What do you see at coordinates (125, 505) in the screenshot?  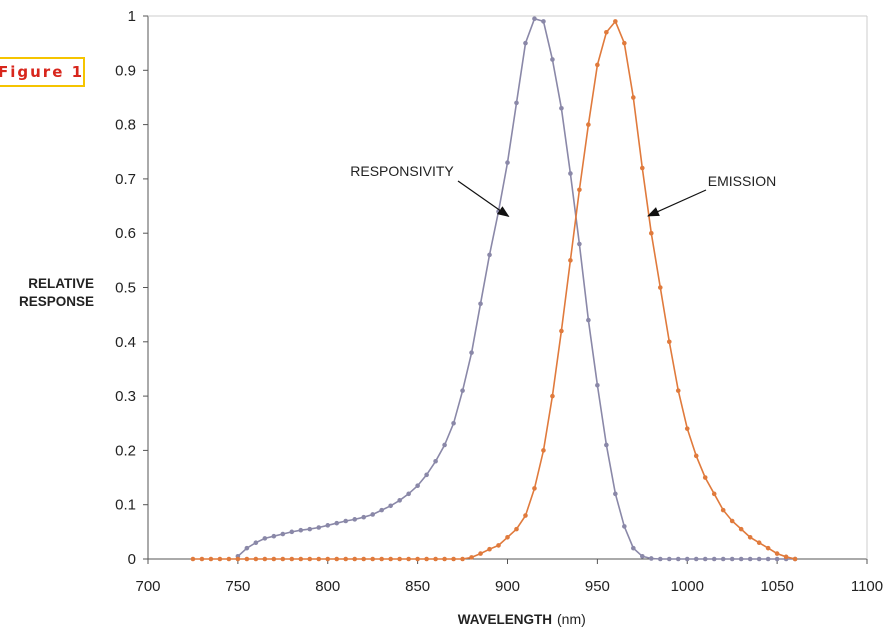 I see `y-tick-label: 0.1` at bounding box center [125, 505].